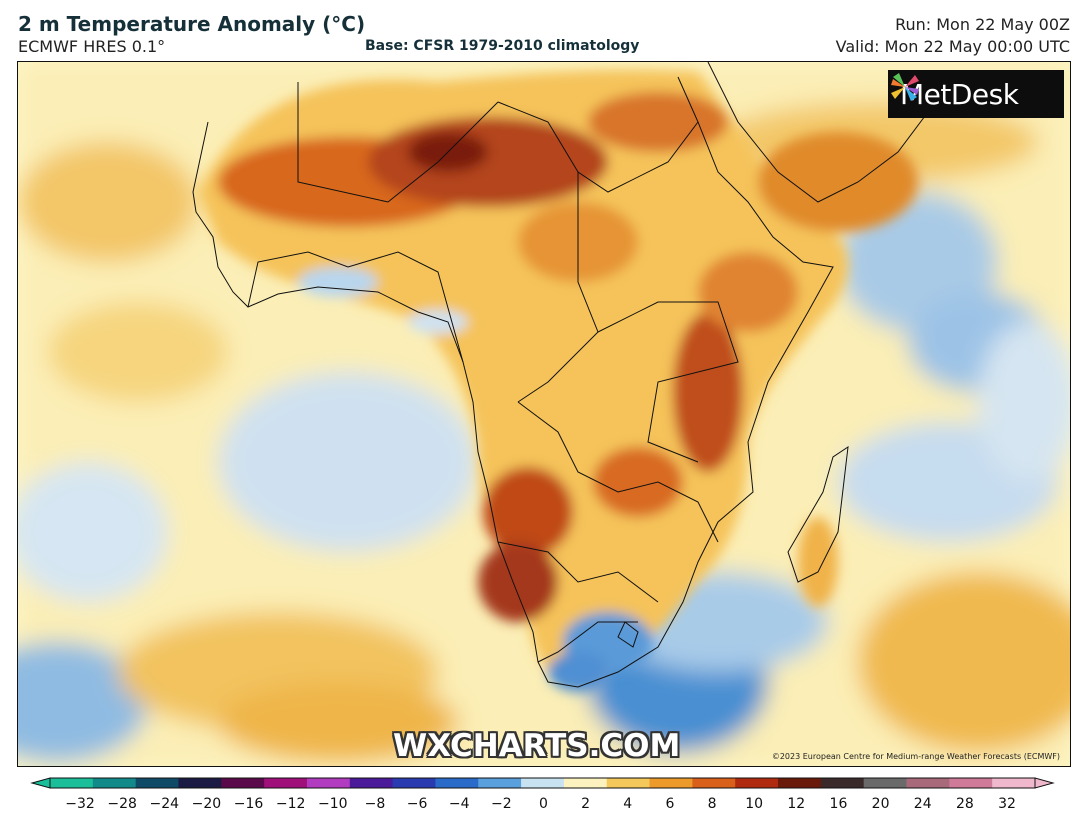  I want to click on colorbar-tick-label: −20, so click(206, 804).